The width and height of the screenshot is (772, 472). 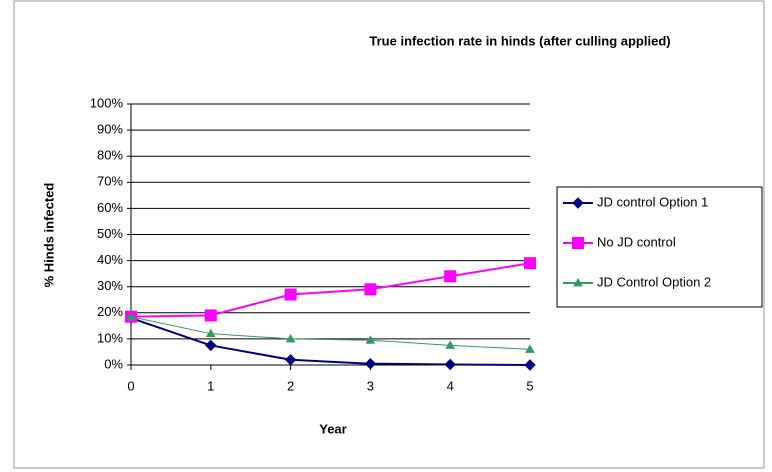 What do you see at coordinates (110, 155) in the screenshot?
I see `y-tick-label: 80%` at bounding box center [110, 155].